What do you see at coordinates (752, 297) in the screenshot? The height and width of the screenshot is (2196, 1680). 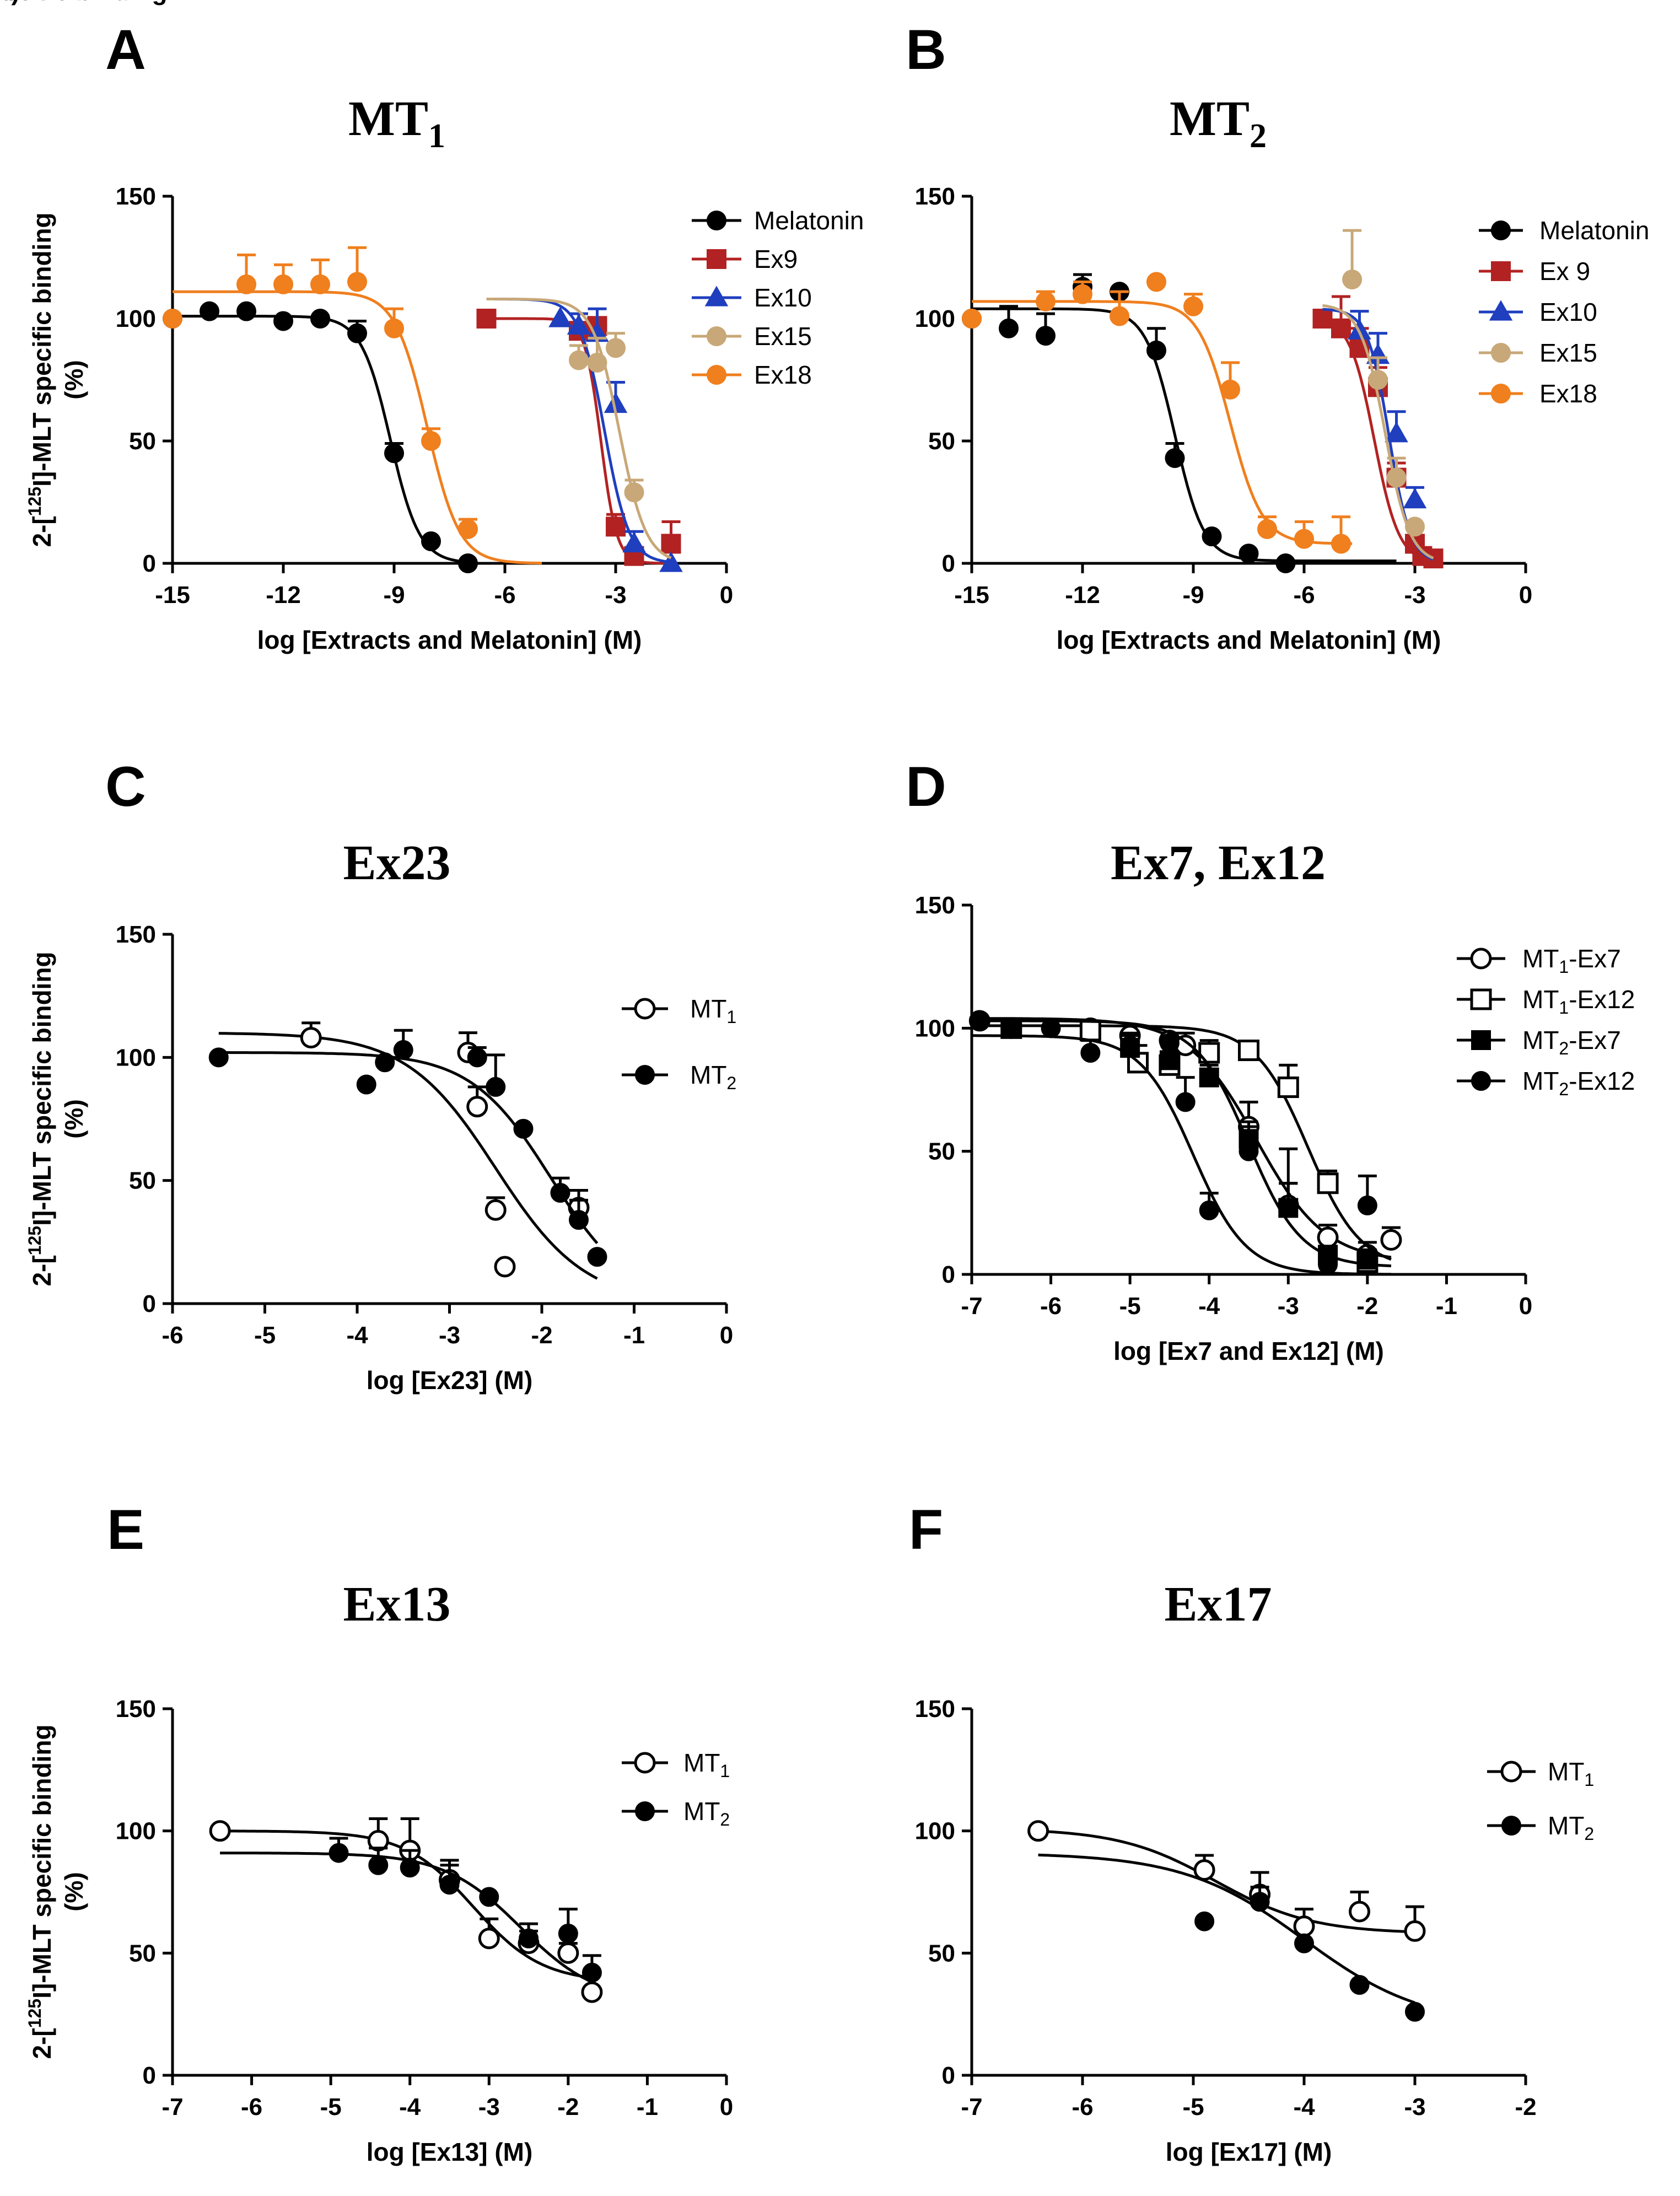 I see `legend-entry: Ex10` at bounding box center [752, 297].